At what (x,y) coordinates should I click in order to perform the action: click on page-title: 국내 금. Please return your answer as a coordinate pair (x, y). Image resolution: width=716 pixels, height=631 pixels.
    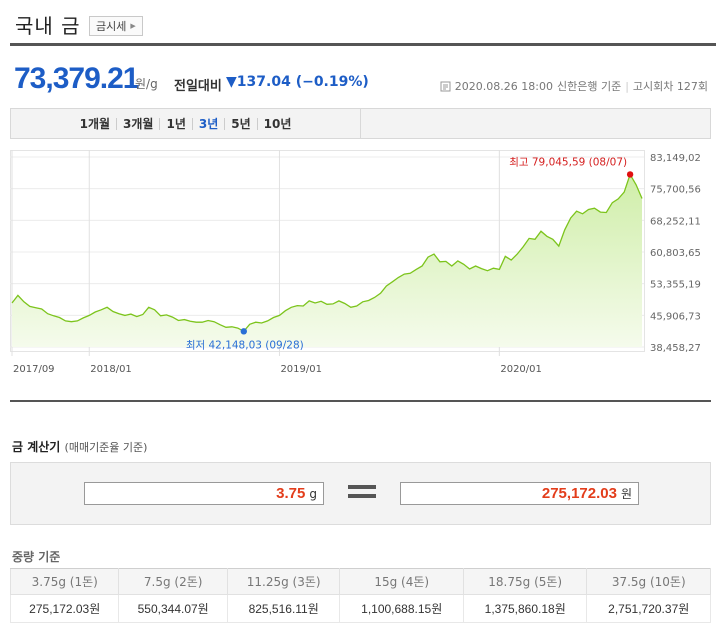
    Looking at the image, I should click on (48, 26).